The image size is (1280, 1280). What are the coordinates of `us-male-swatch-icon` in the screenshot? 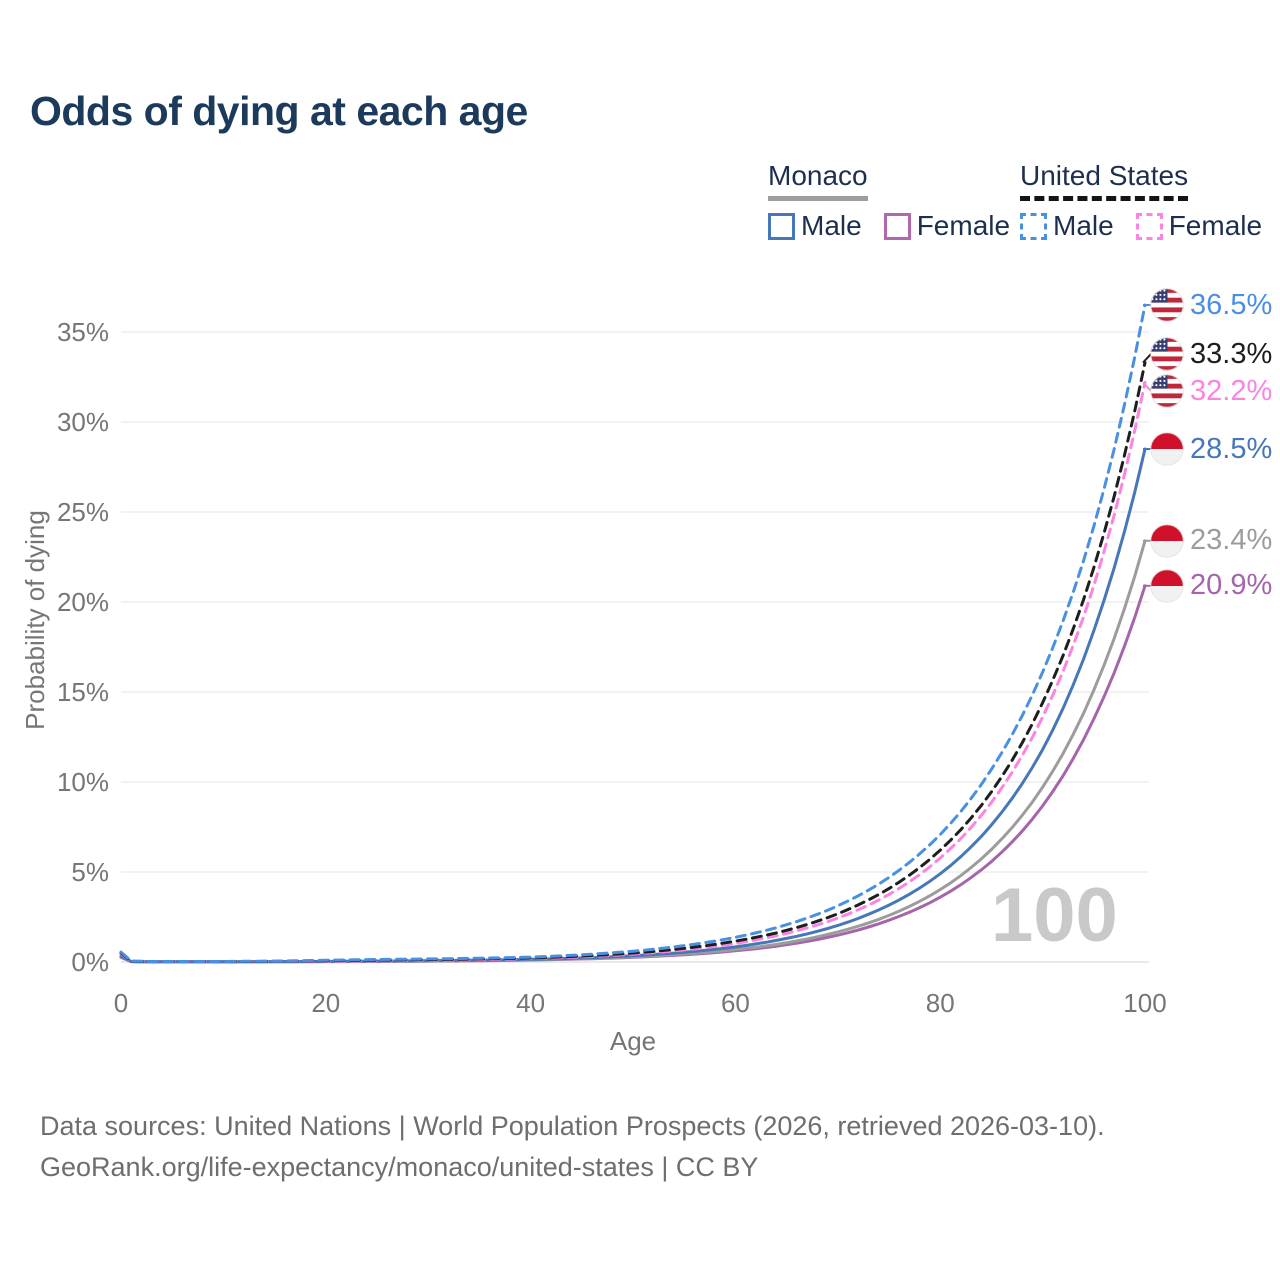 It's located at (1033, 226).